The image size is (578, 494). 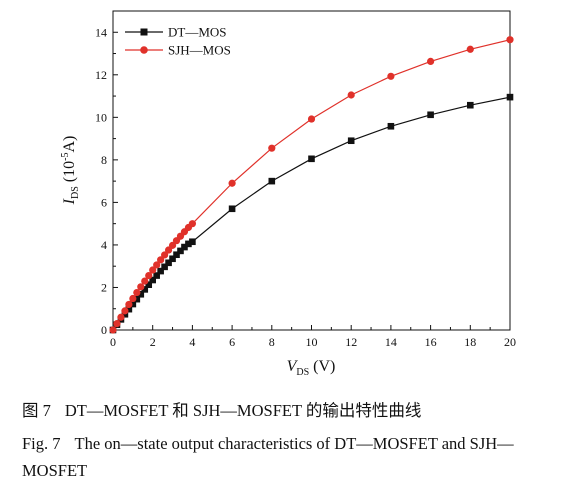 I want to click on caption-chinese: 图 7 DT—MOSFET 和 SJH—MOSFET 的输出特性曲线, so click(x=298, y=410).